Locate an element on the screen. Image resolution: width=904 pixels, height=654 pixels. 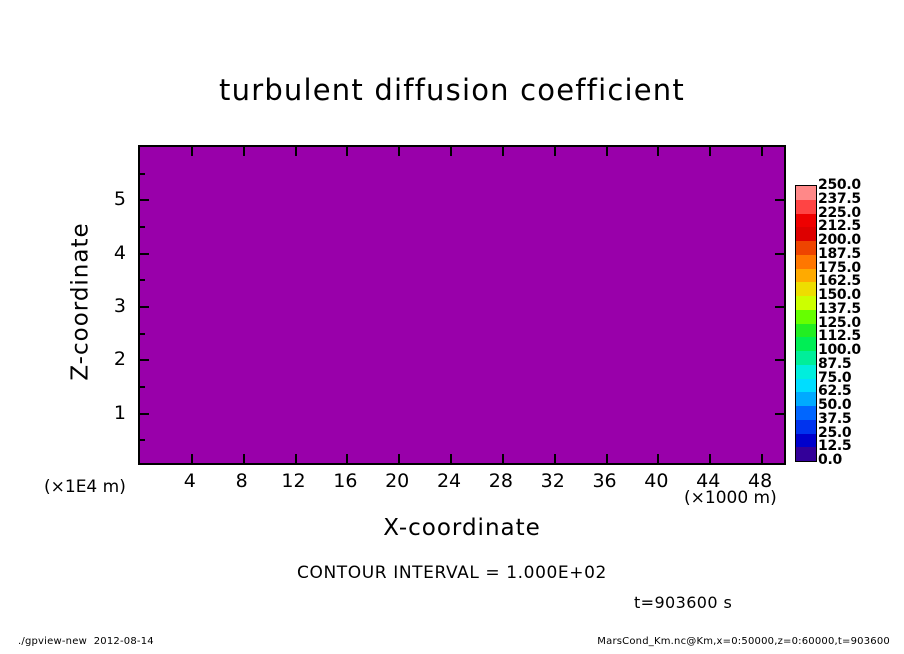
colorbar-label: 37.5 is located at coordinates (835, 418).